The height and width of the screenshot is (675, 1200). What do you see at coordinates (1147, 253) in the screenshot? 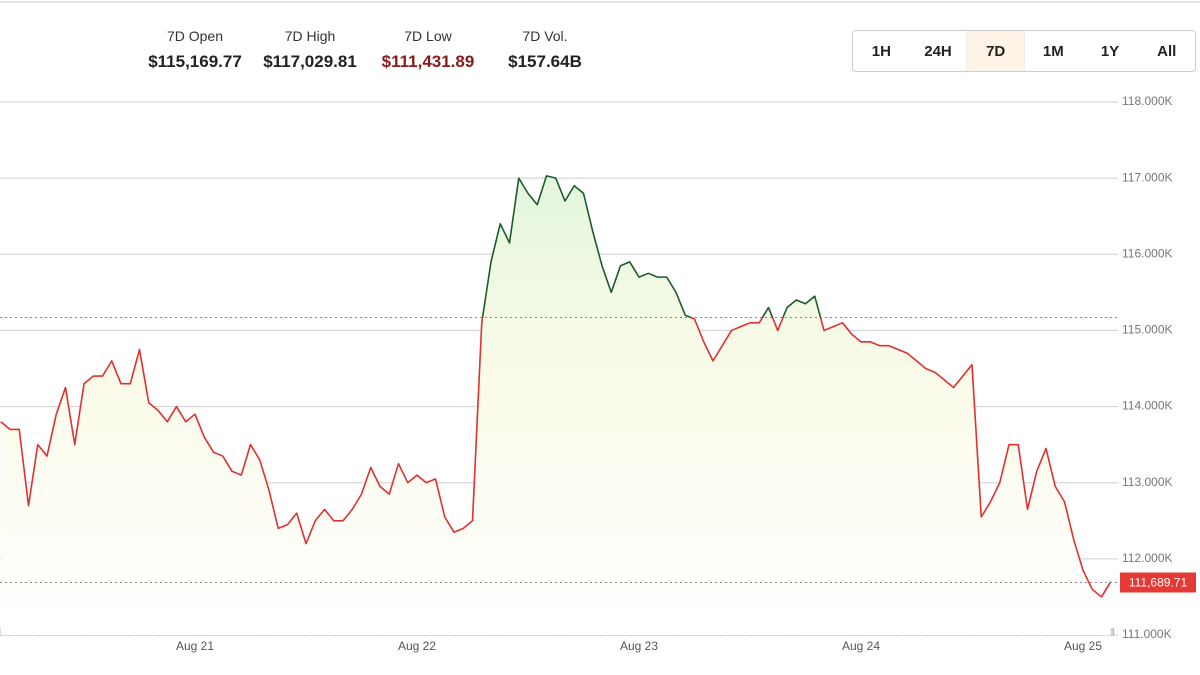
I see `y-tick-label: 116.000K` at bounding box center [1147, 253].